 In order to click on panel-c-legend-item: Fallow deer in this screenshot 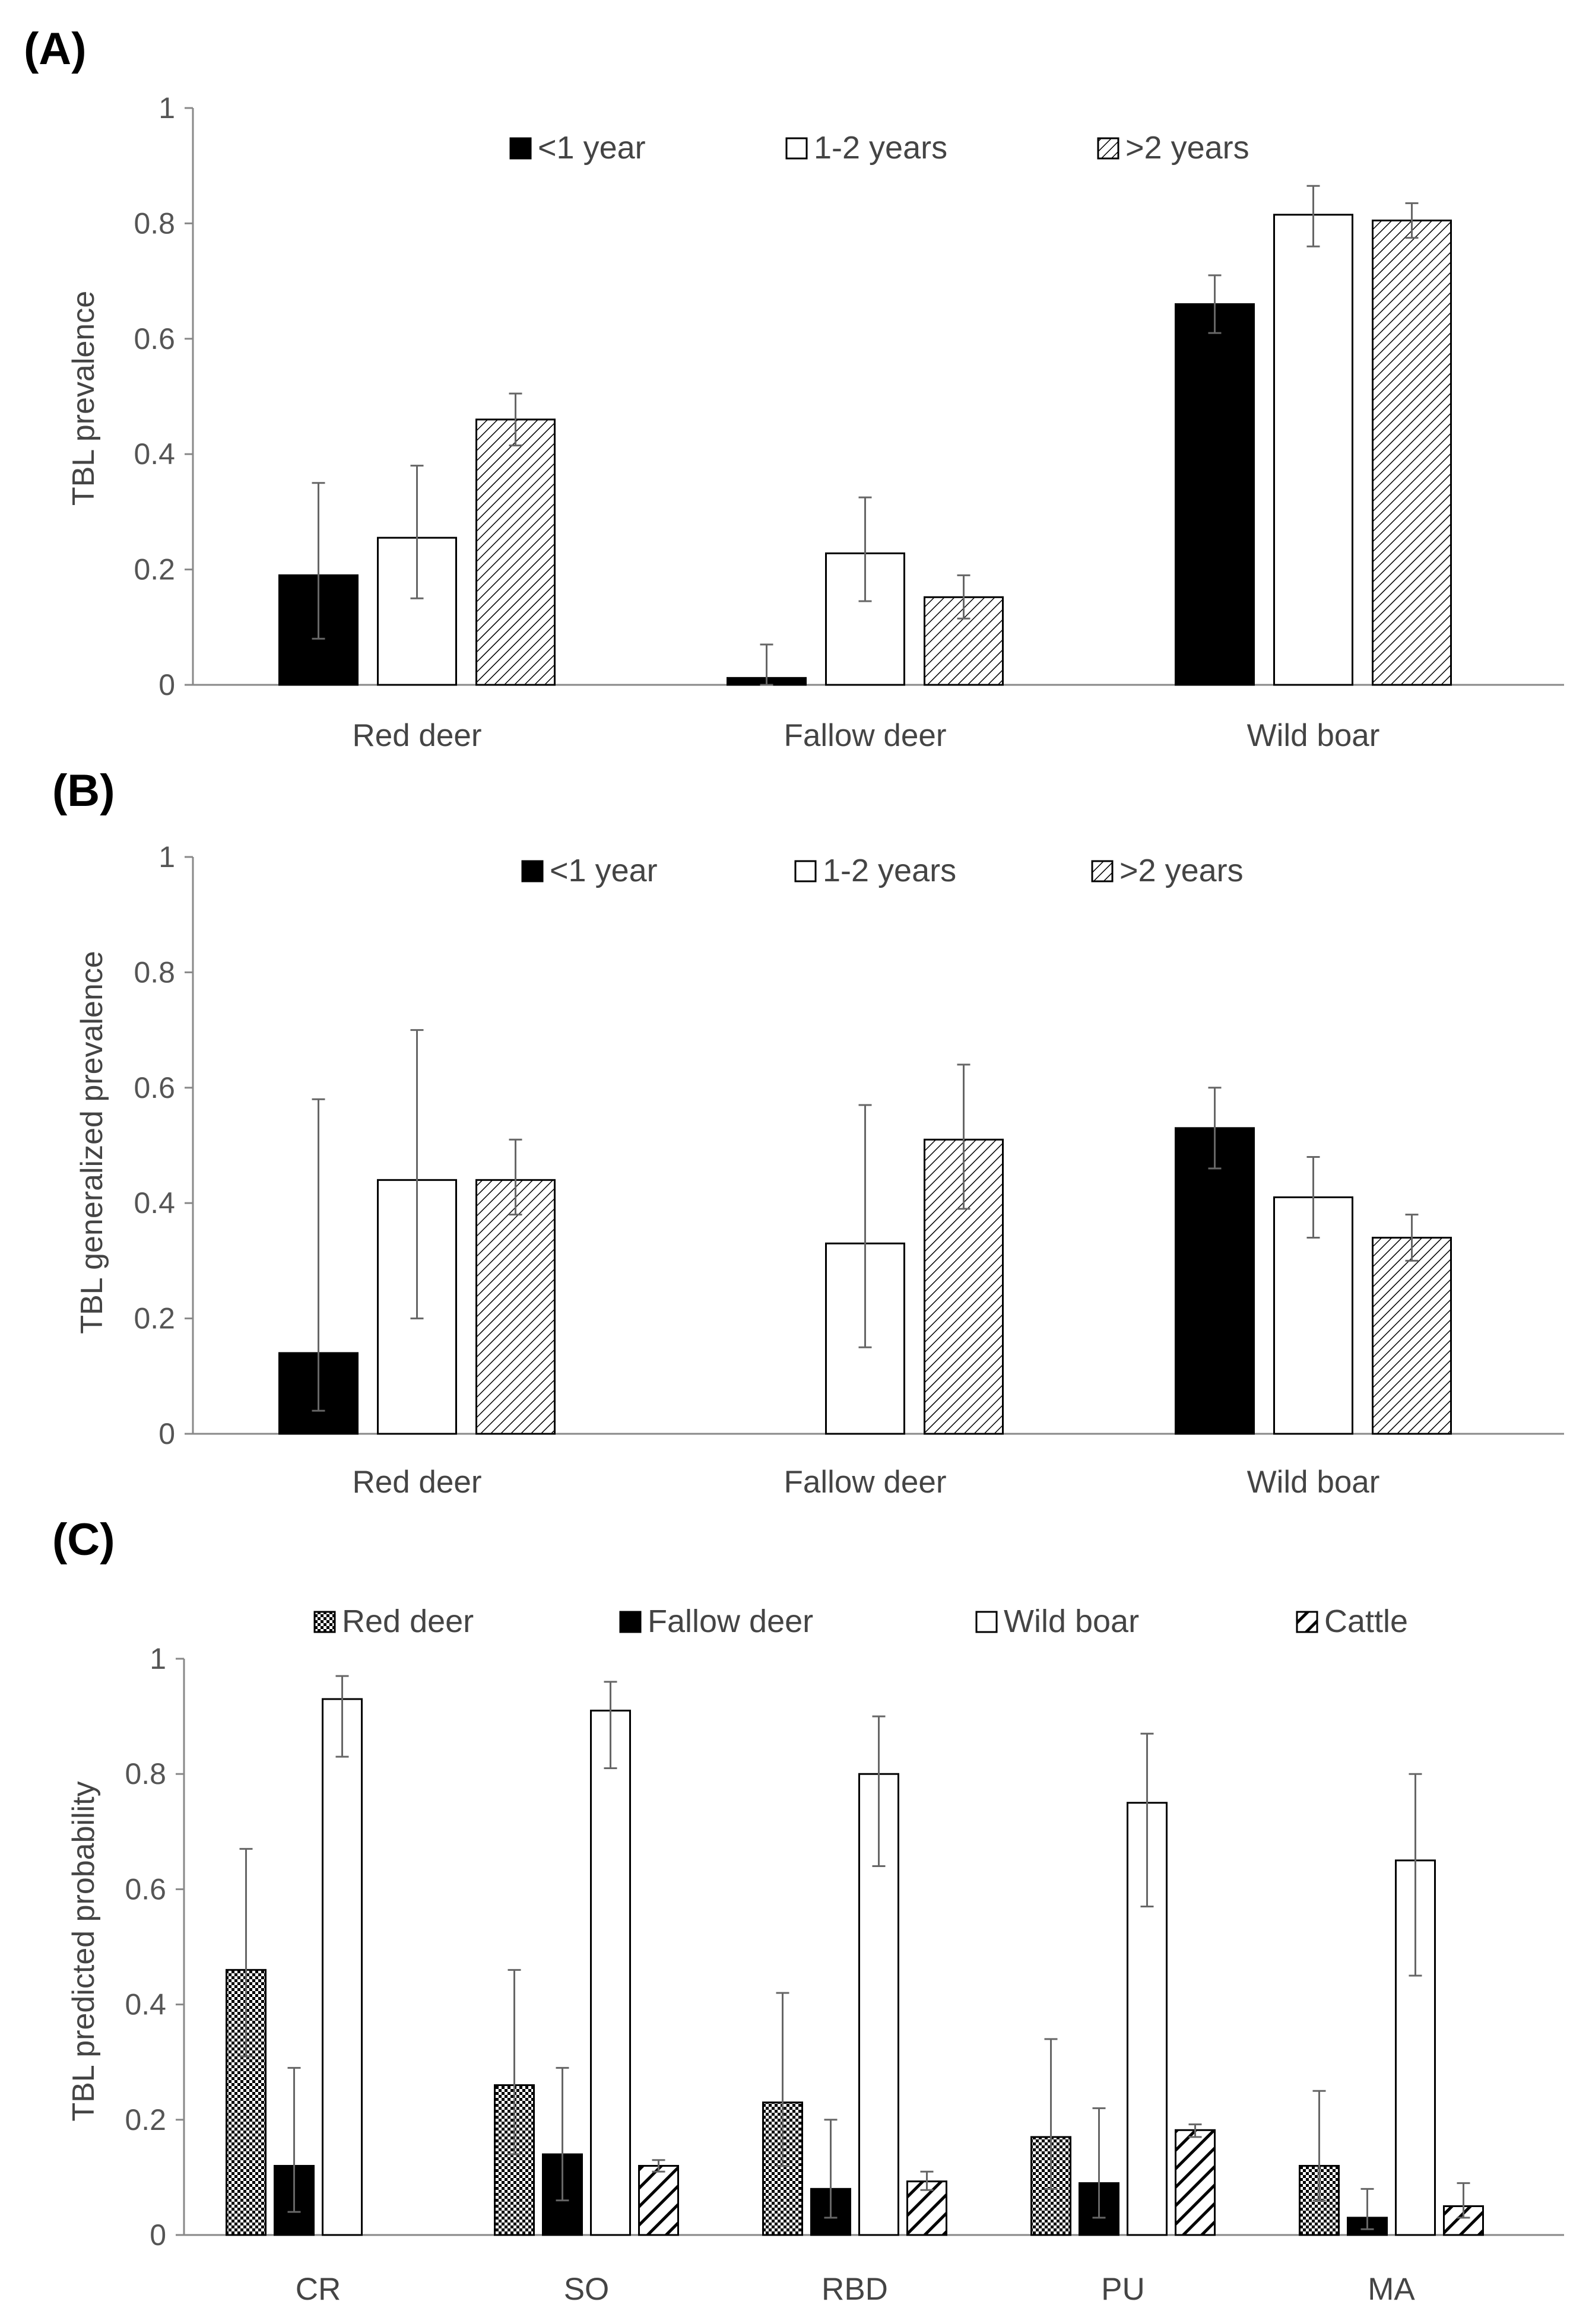, I will do `click(716, 1621)`.